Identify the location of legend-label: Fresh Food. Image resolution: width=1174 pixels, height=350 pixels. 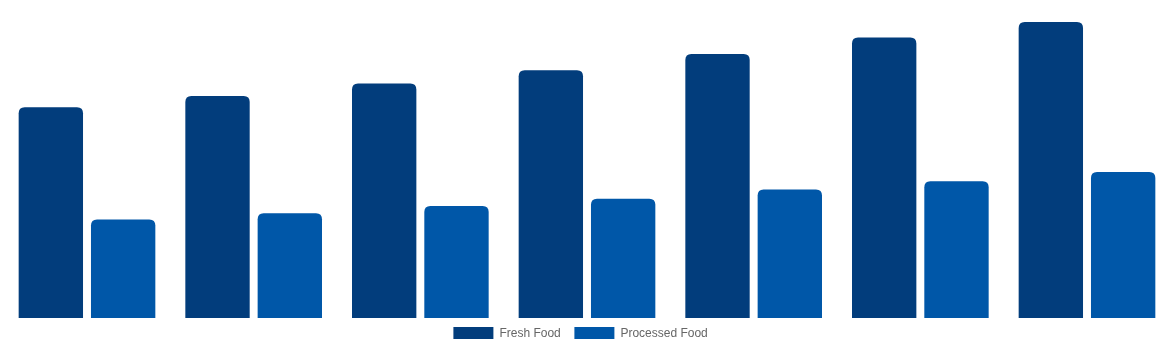
(530, 333).